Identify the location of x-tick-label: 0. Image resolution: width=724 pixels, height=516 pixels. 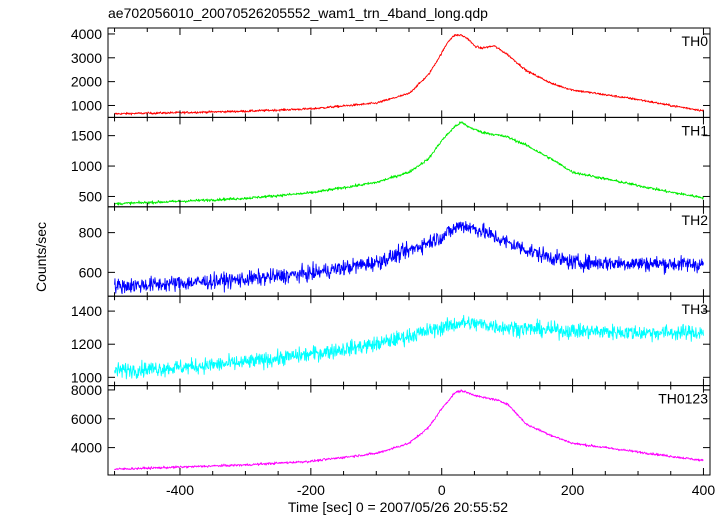
(442, 490).